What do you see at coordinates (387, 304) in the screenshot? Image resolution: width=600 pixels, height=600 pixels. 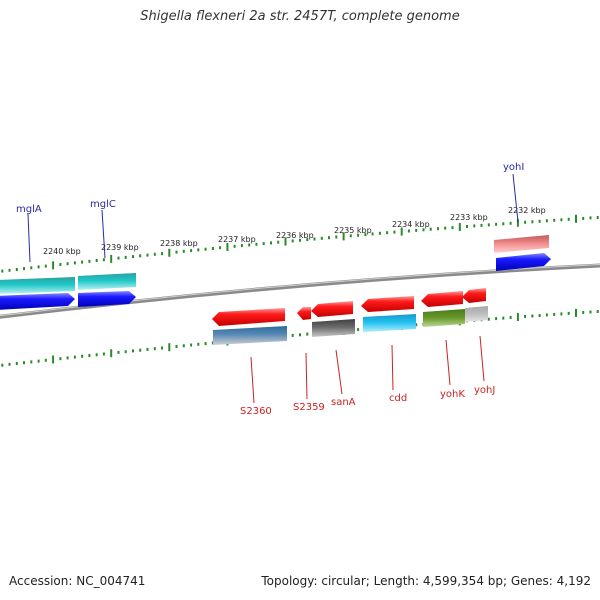 I see `feature-cdd-cds` at bounding box center [387, 304].